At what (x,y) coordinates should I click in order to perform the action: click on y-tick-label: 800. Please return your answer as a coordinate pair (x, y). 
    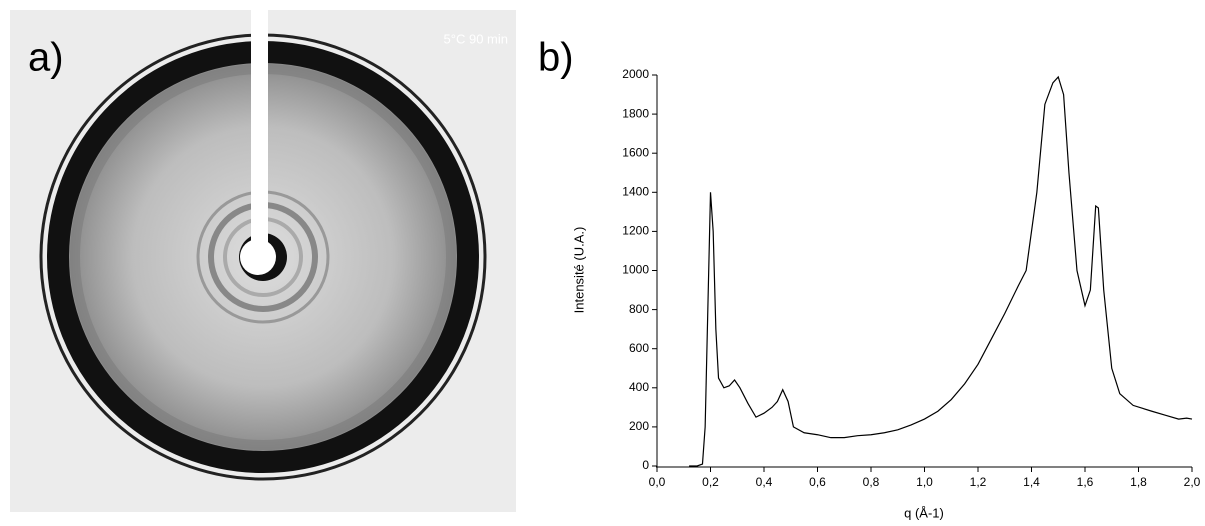
    Looking at the image, I should click on (639, 309).